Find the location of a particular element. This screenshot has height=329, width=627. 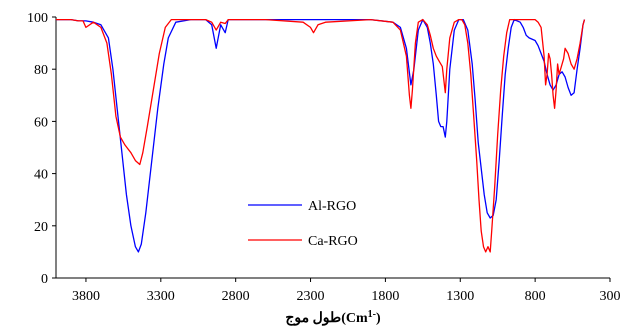

x-tick-label: 2800 is located at coordinates (236, 296).